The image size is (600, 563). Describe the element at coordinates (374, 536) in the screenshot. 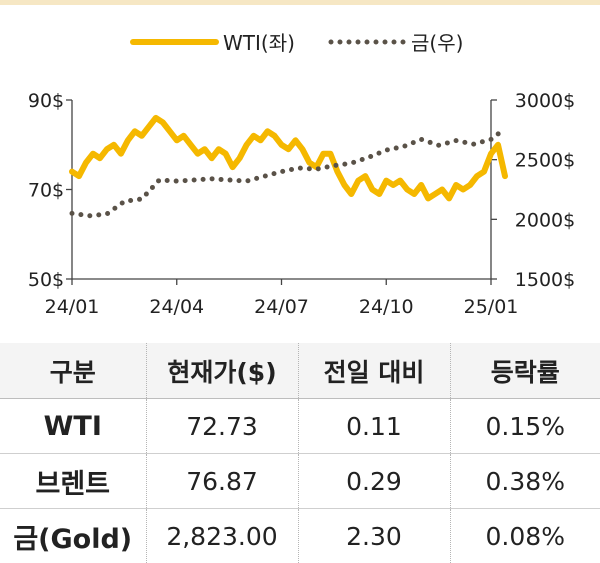

I see `cell-change: 2.30` at that location.